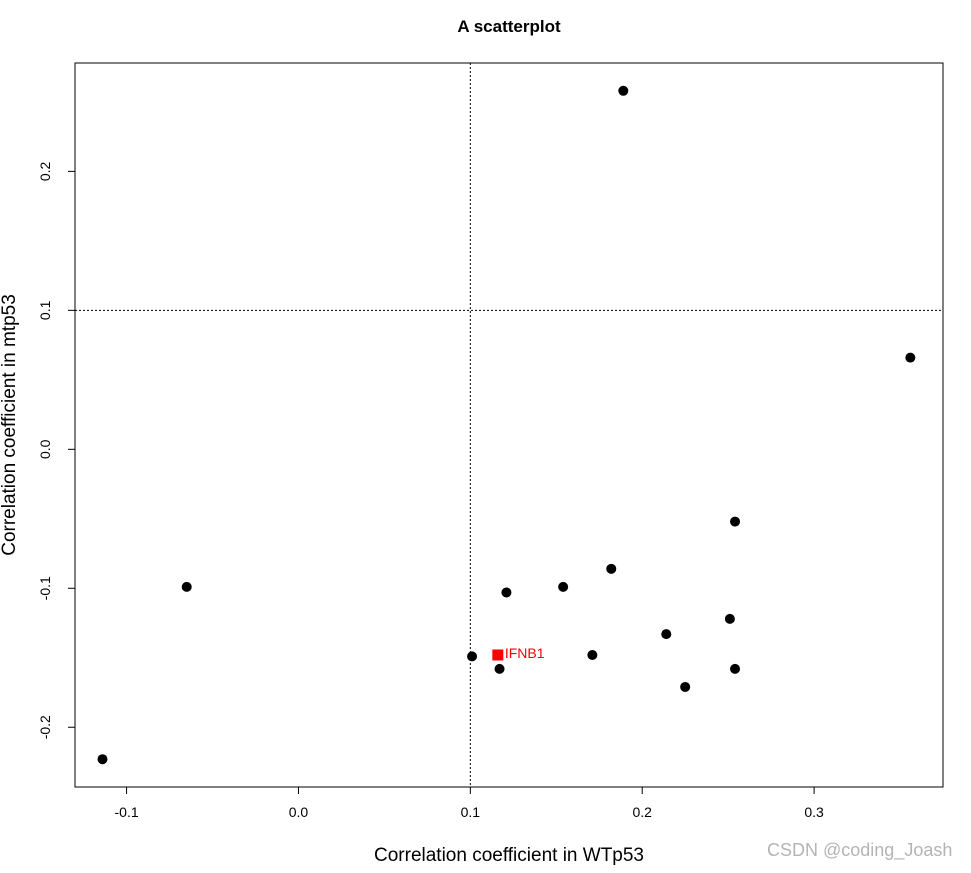  I want to click on y-tick-label: 0.0, so click(45, 449).